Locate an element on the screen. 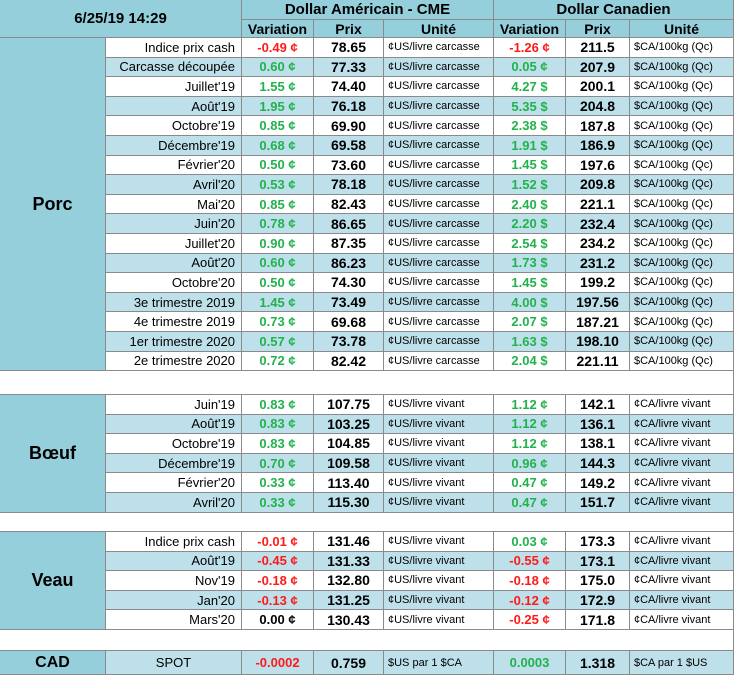 This screenshot has width=734, height=676. usd-price: 73.78 is located at coordinates (349, 342).